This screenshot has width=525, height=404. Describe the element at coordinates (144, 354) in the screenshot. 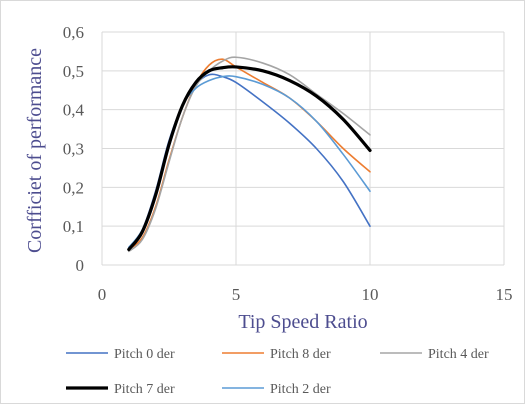

I see `legend-label: Pitch 0 der` at that location.